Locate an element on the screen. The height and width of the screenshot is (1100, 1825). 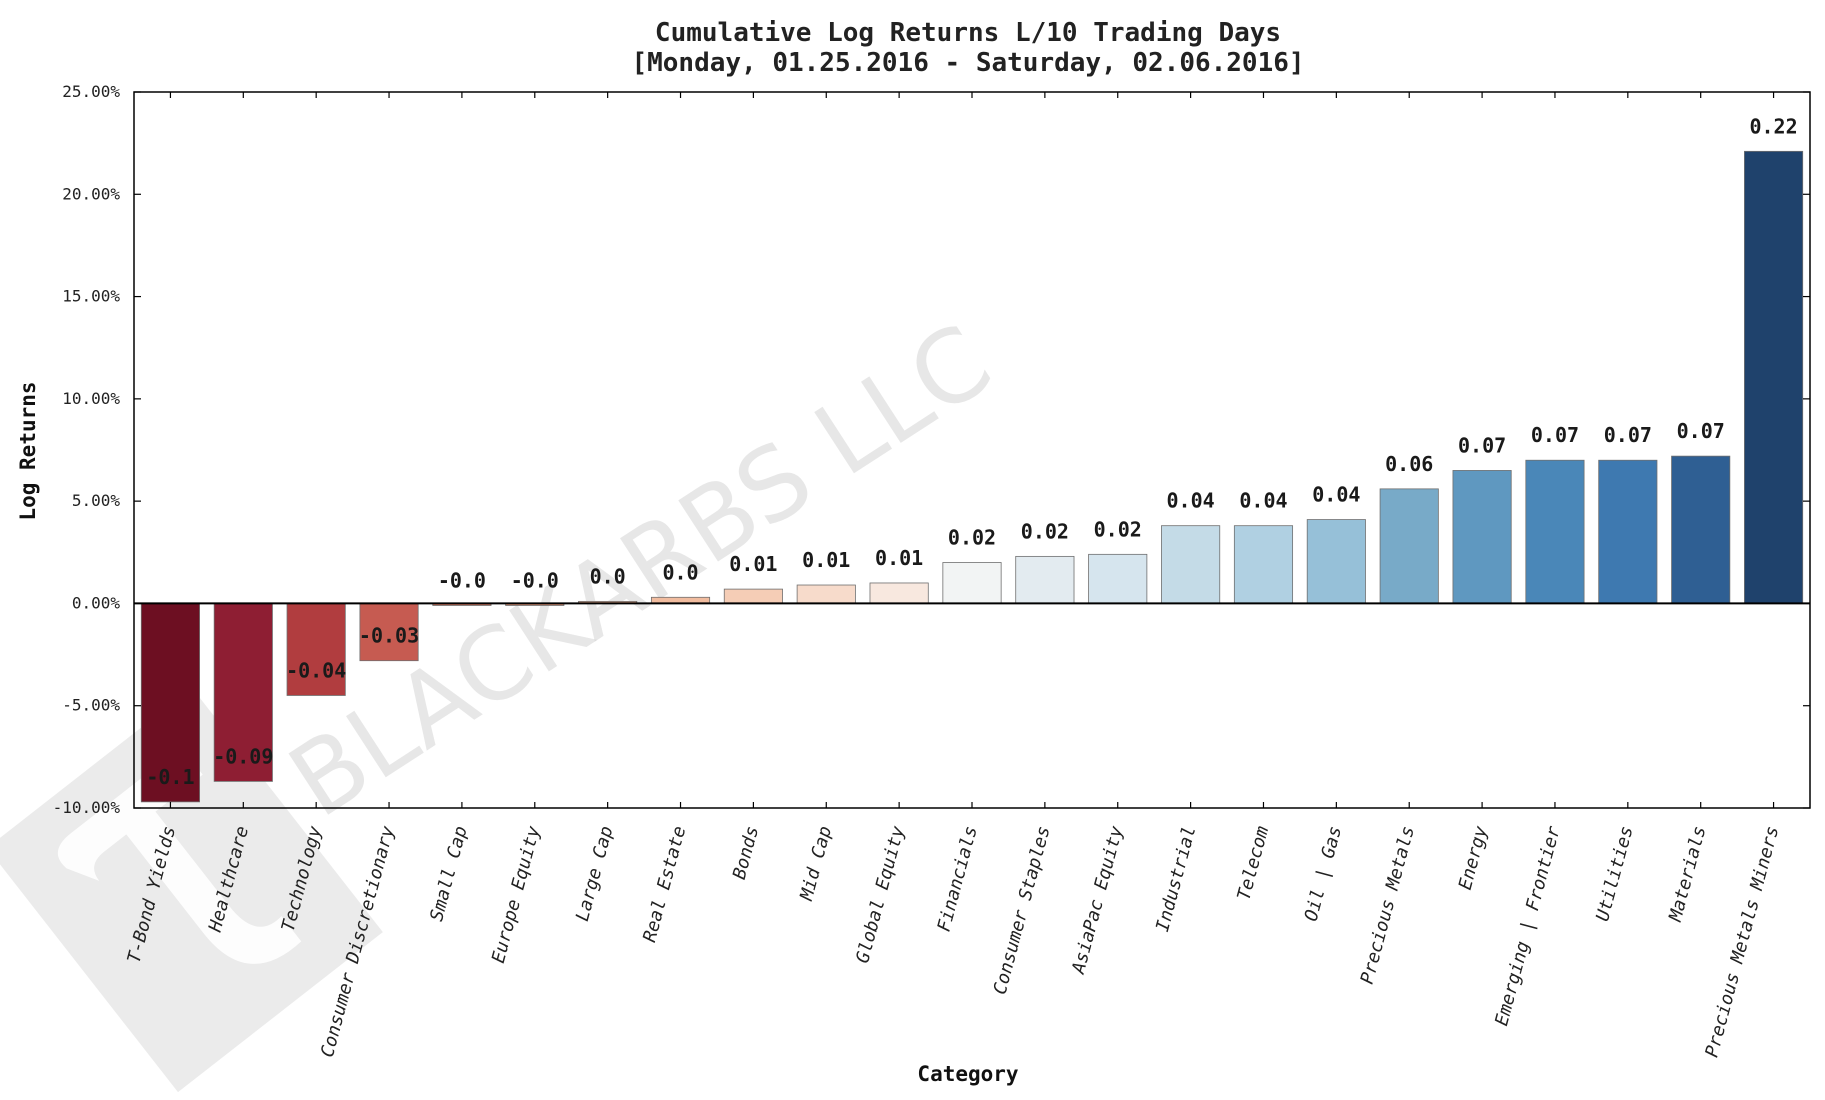
x-tick-label: Mid Cap is located at coordinates (816, 864).